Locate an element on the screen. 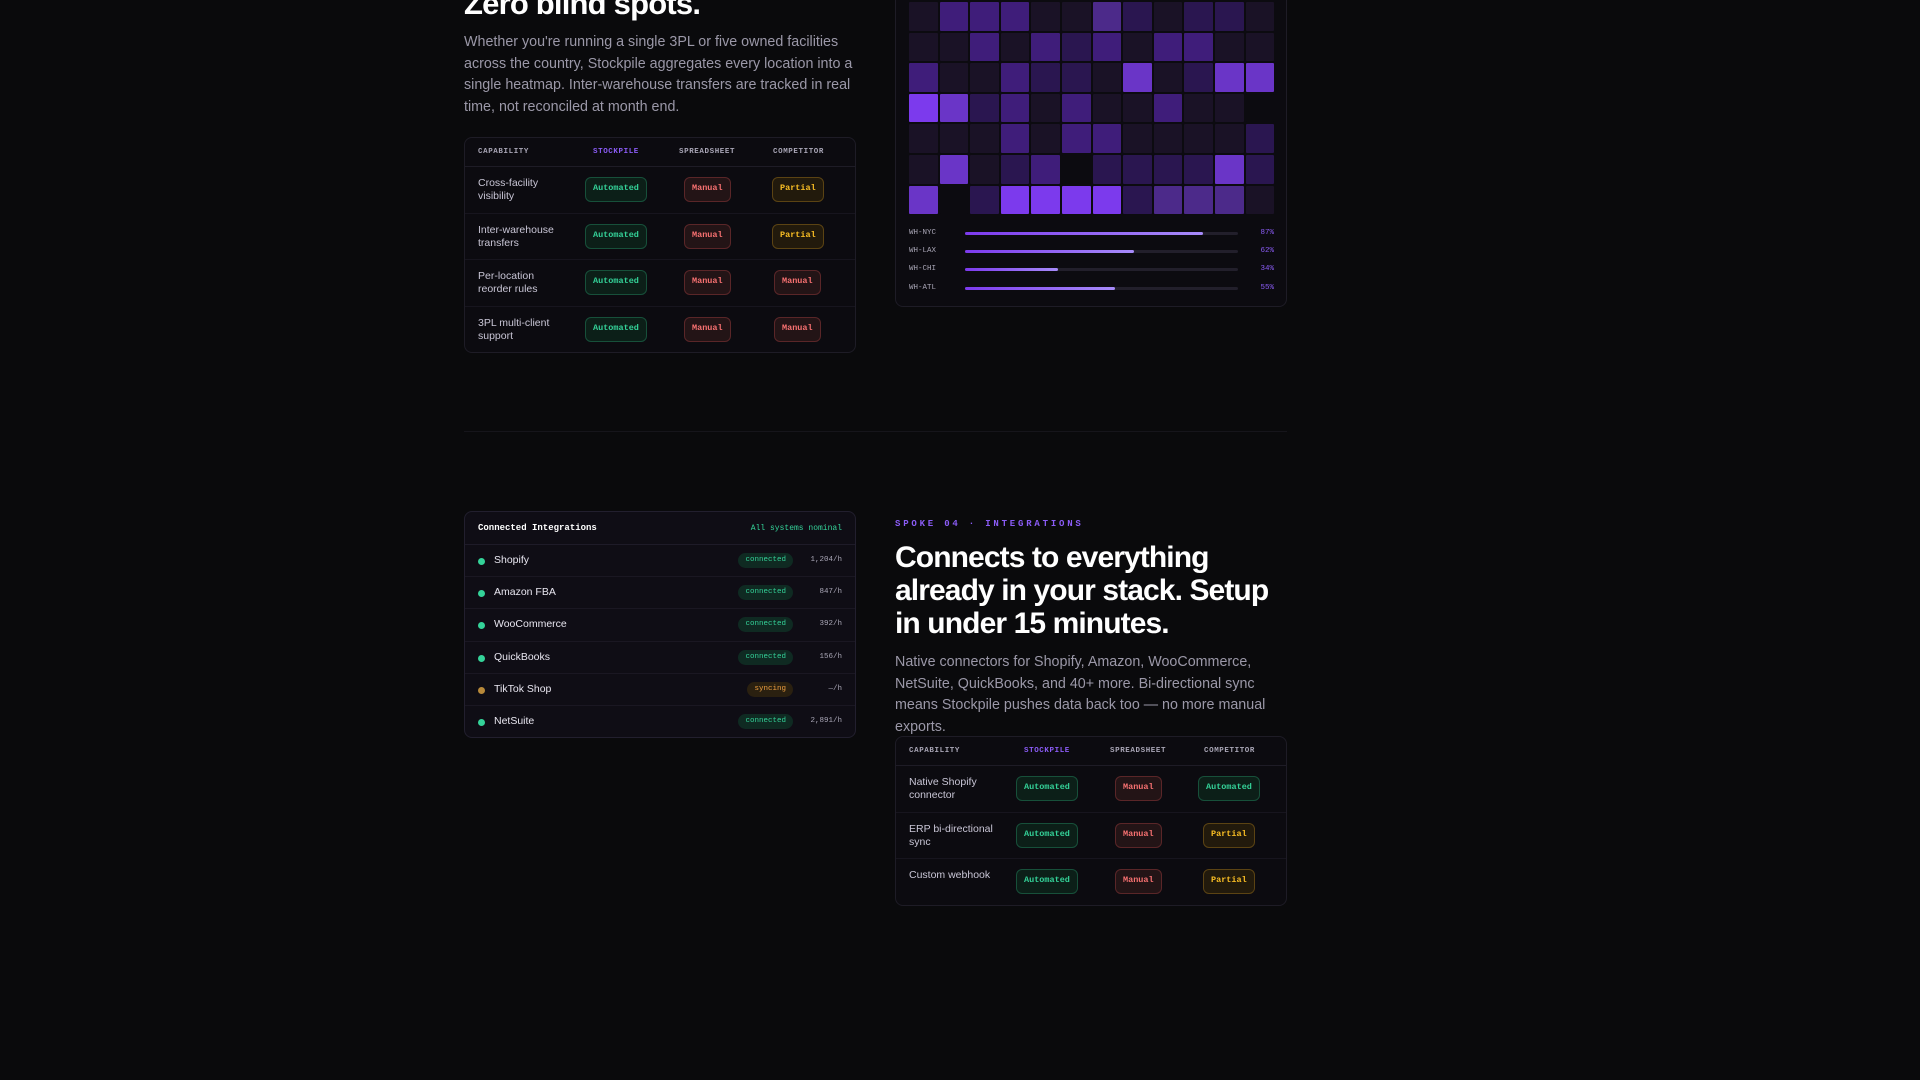  integration-name: TikTok Shop is located at coordinates (523, 688).